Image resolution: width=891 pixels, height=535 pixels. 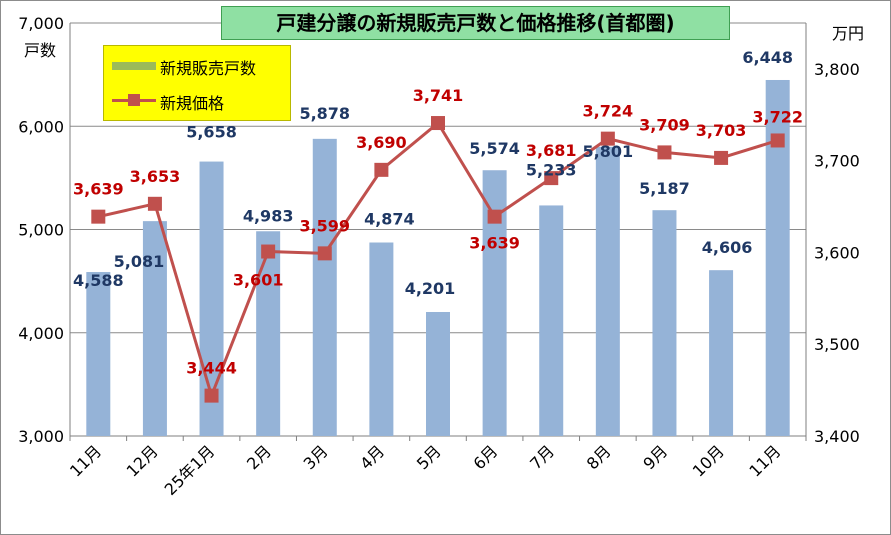 What do you see at coordinates (837, 252) in the screenshot?
I see `y-right-tick-label-2: 3,600` at bounding box center [837, 252].